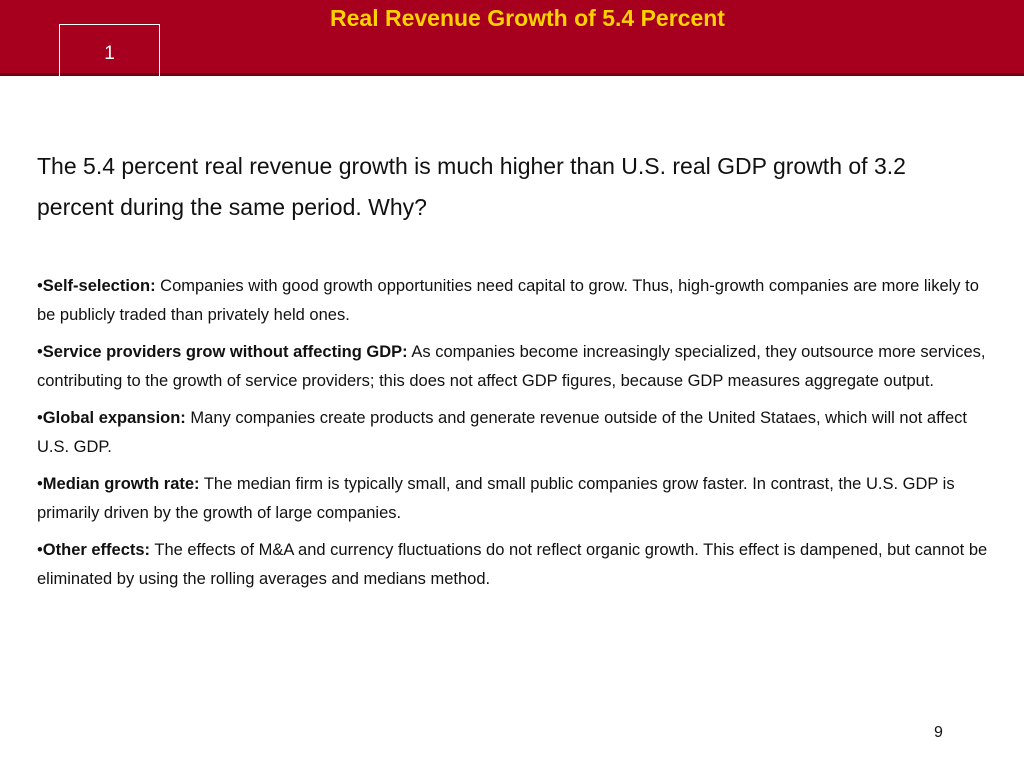 Image resolution: width=1024 pixels, height=768 pixels. Describe the element at coordinates (527, 18) in the screenshot. I see `slide-title: Real Revenue Growth of 5.4 Percent` at that location.